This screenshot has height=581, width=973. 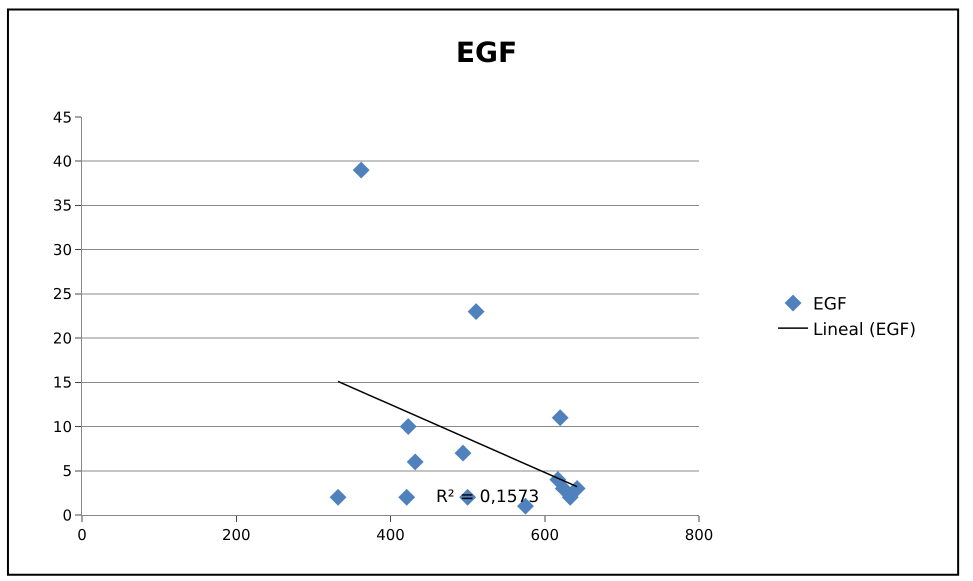 I want to click on x-tick-label: 600, so click(x=545, y=535).